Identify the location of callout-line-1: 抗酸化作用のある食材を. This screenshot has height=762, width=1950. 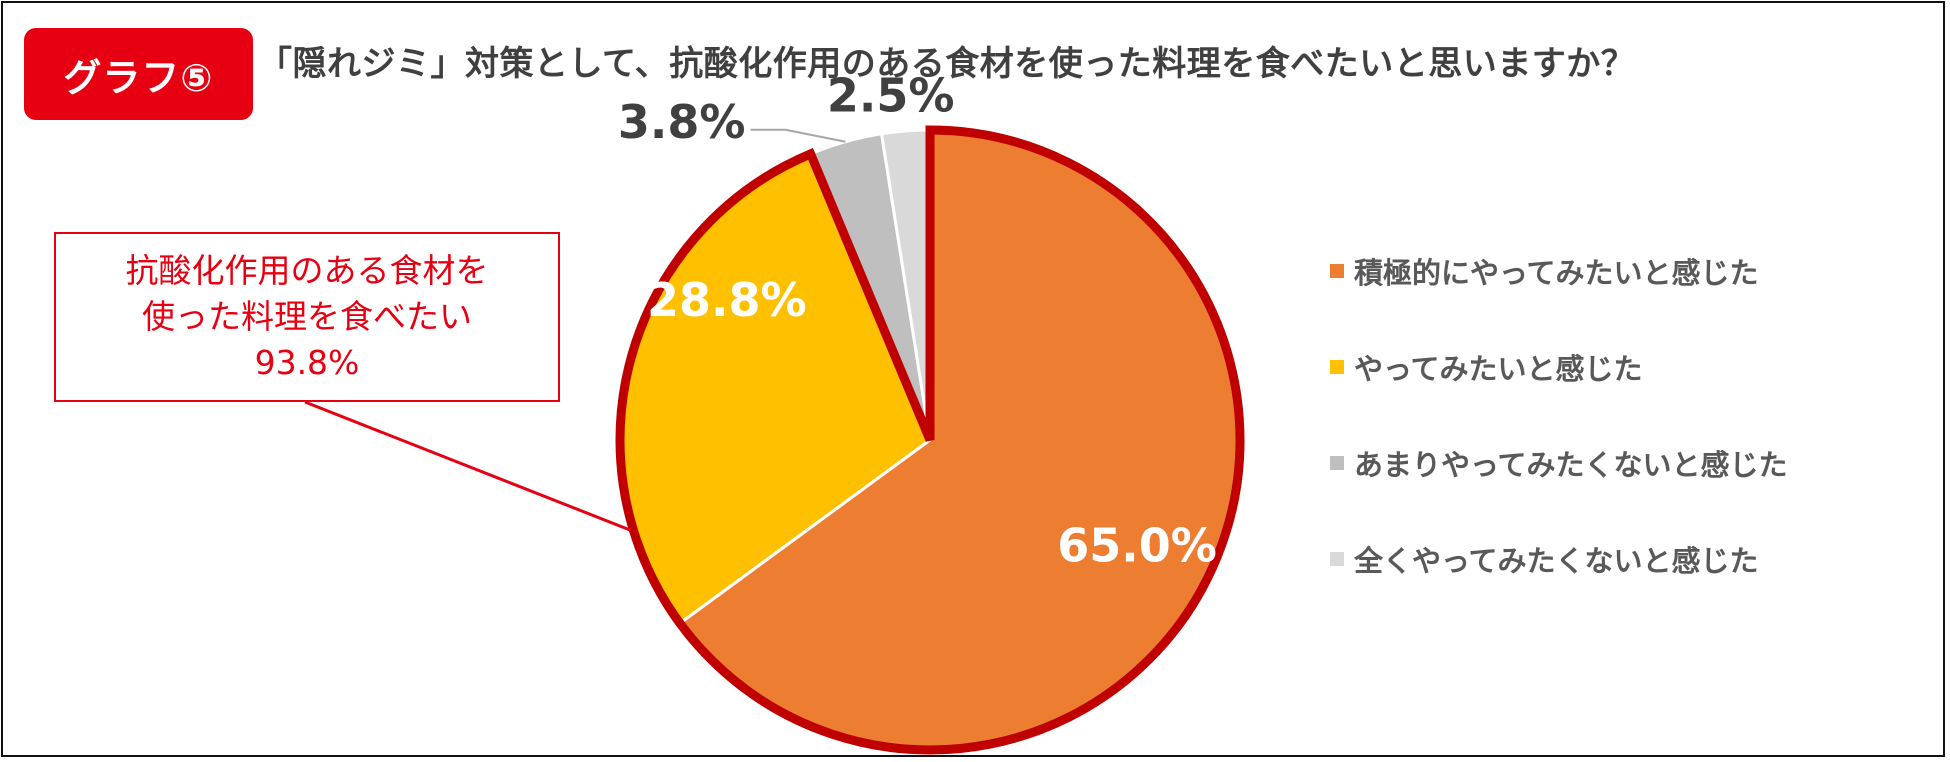
(307, 270).